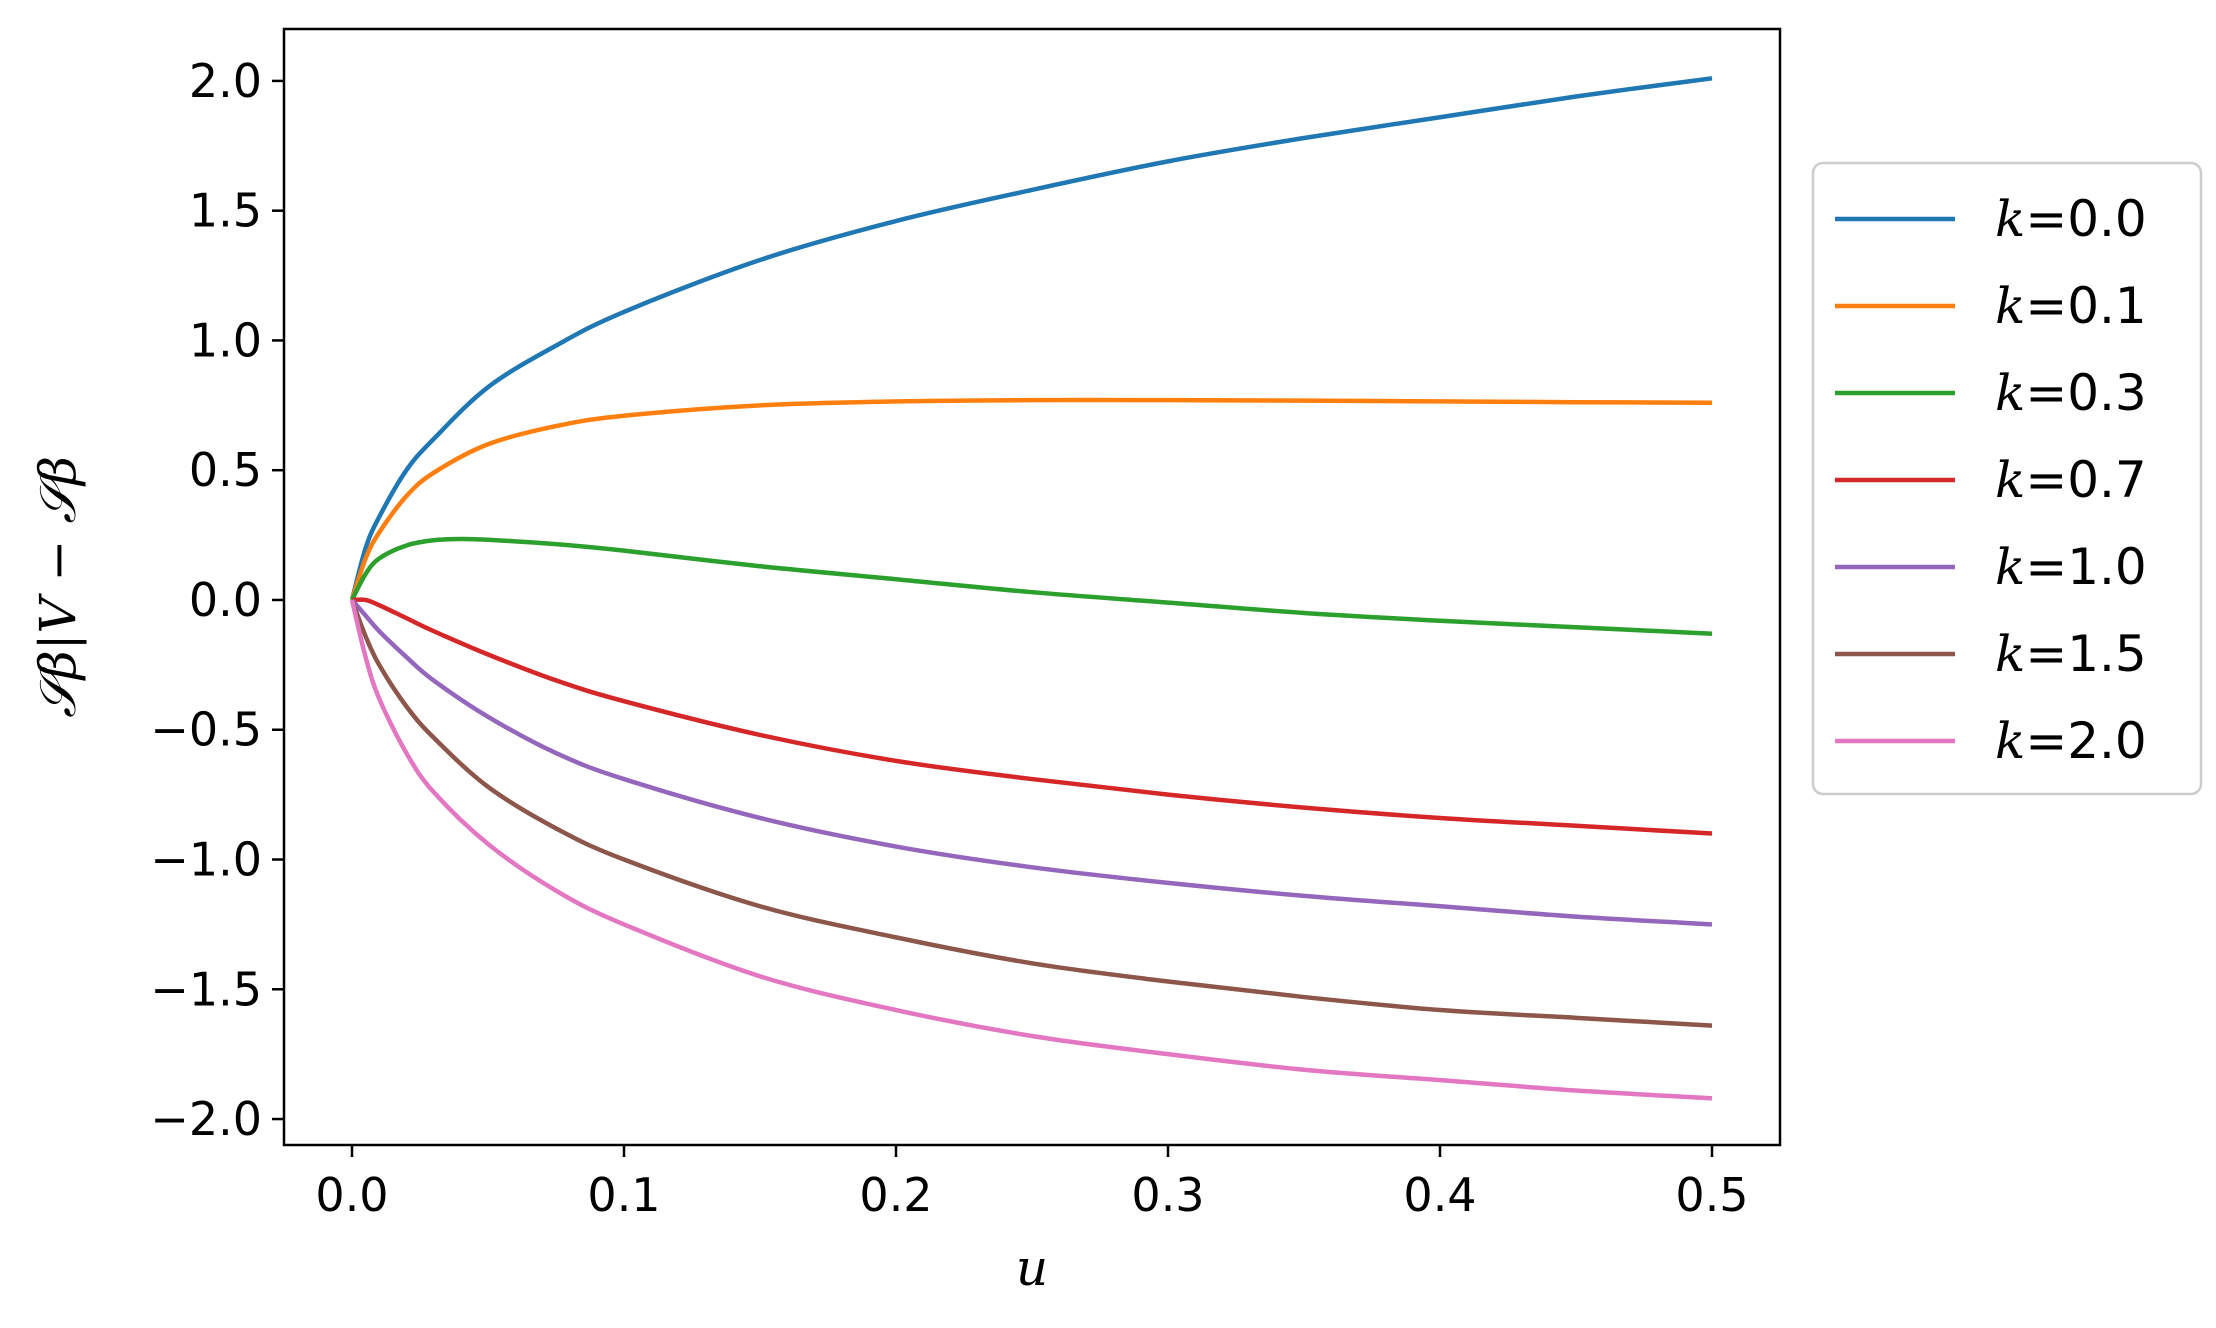 This screenshot has height=1328, width=2216. What do you see at coordinates (1032, 1183) in the screenshot?
I see `x-axis: 0.0 0.1 0.2 0.3 0.4 0.5` at bounding box center [1032, 1183].